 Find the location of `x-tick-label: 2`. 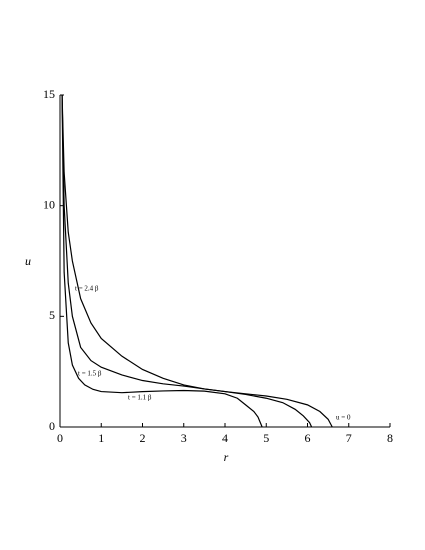

x-tick-label: 2 is located at coordinates (143, 438).